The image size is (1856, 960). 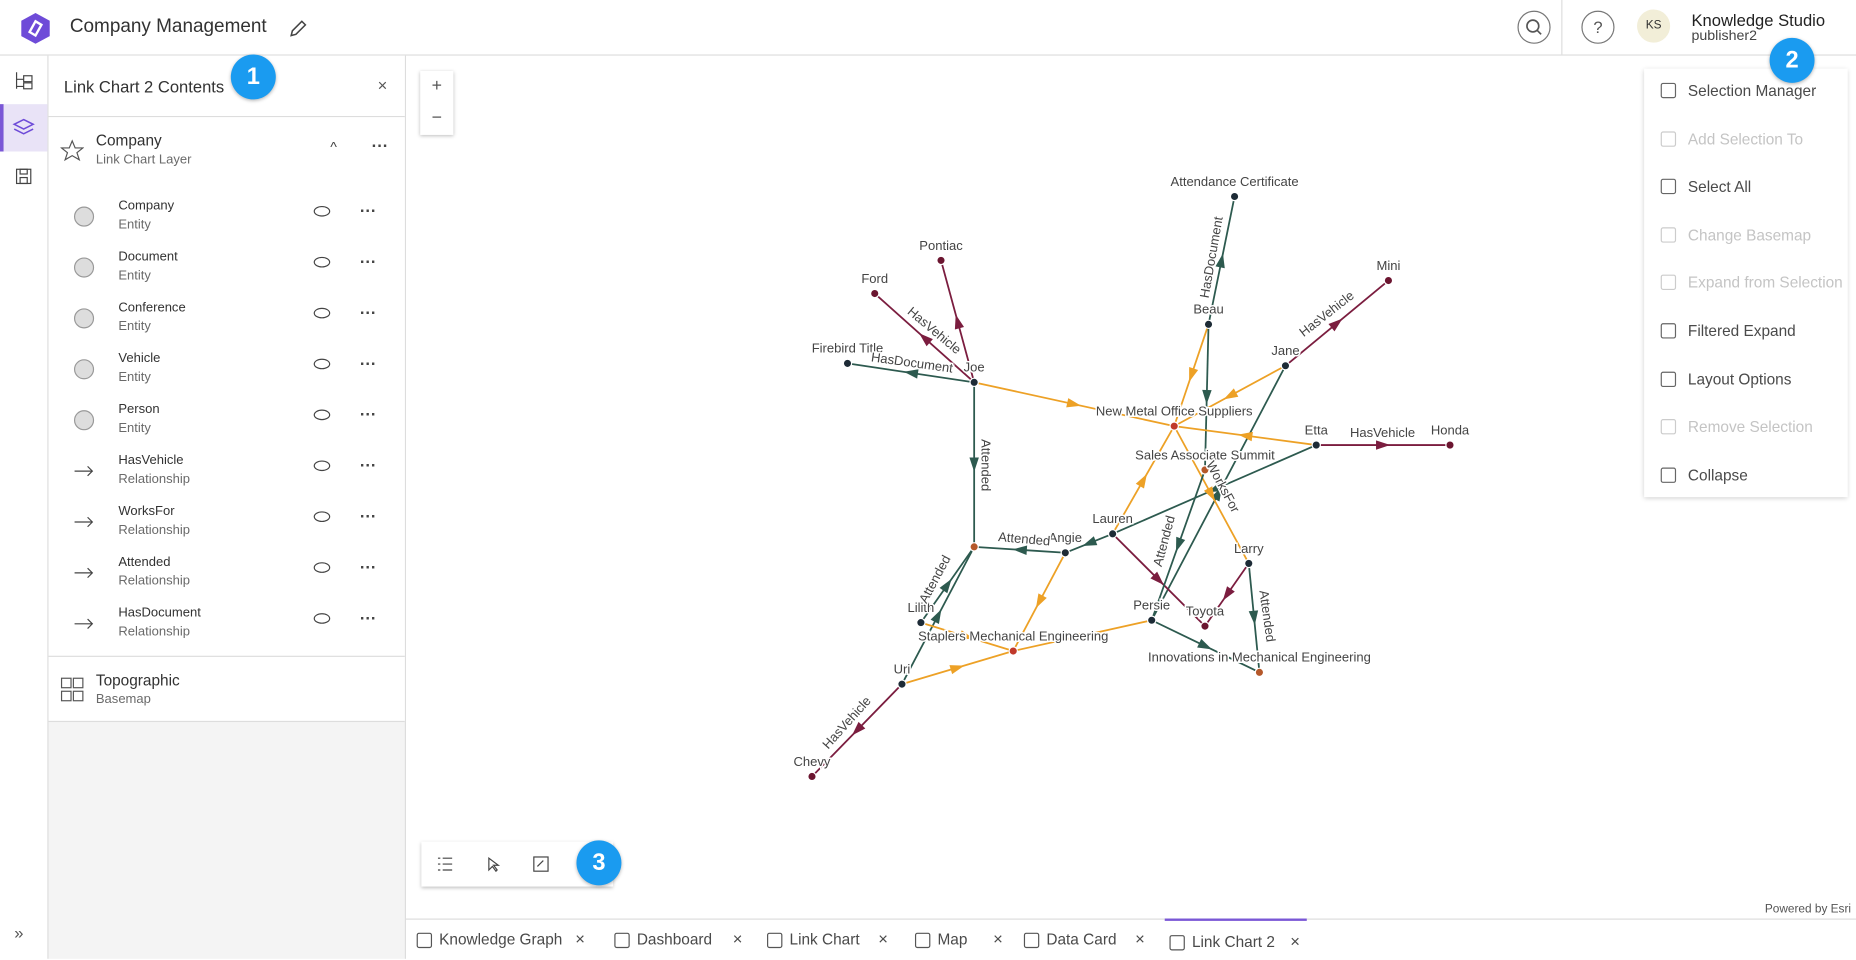 What do you see at coordinates (828, 939) in the screenshot?
I see `tab: Link Chart ×` at bounding box center [828, 939].